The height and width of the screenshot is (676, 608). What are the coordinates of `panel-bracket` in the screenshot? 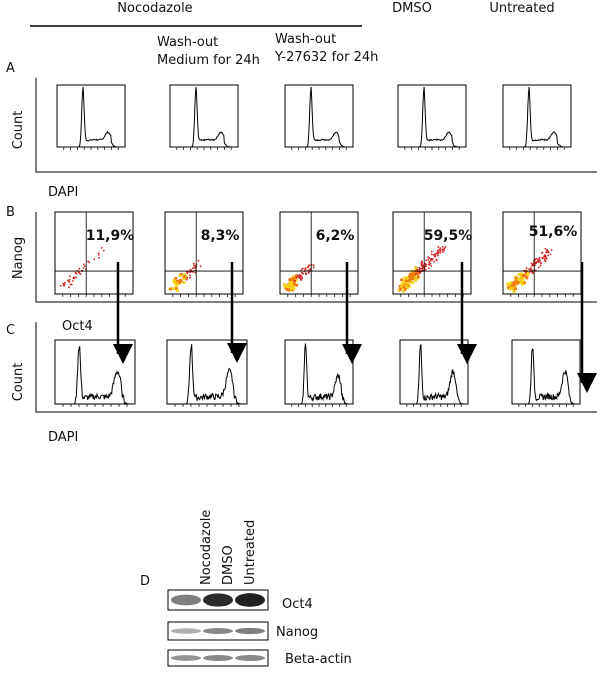 It's located at (316, 257).